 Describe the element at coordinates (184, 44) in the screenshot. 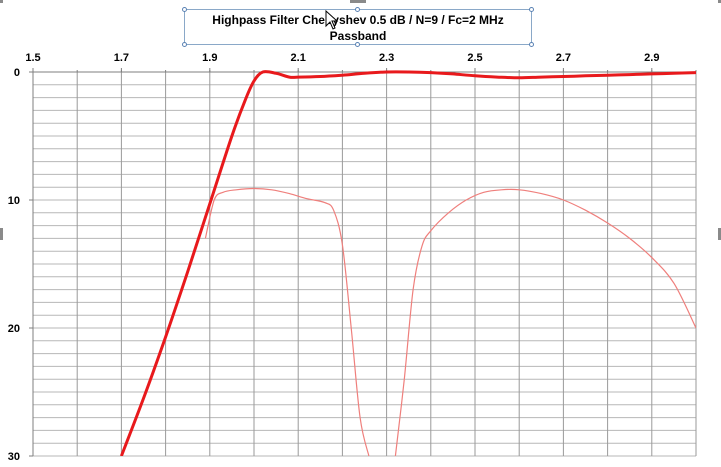

I see `title-handle-bottom-left` at that location.